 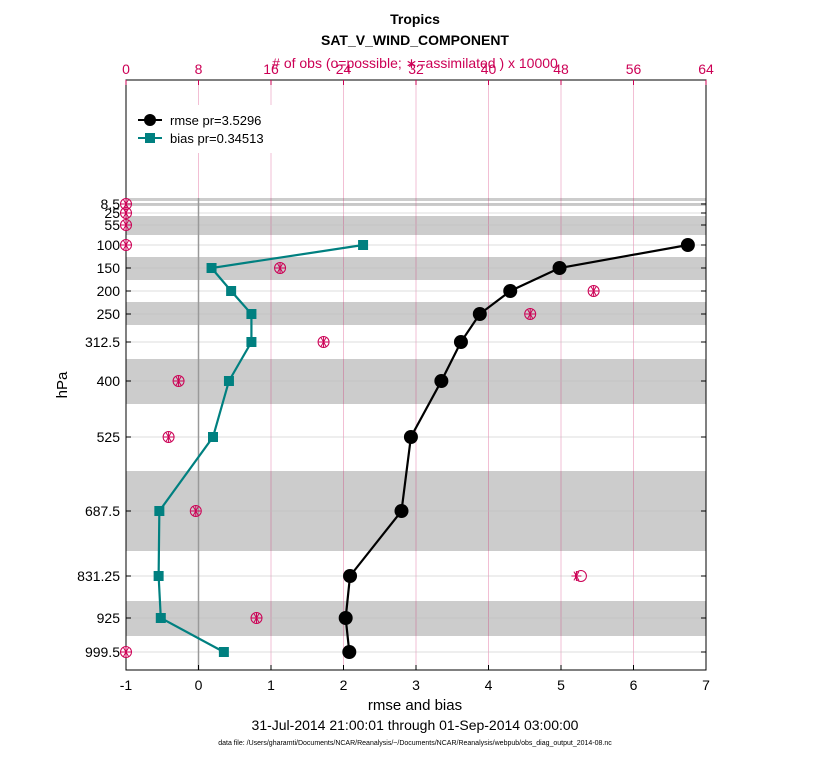 I want to click on x-axis-label: rmse and bias, so click(x=415, y=705).